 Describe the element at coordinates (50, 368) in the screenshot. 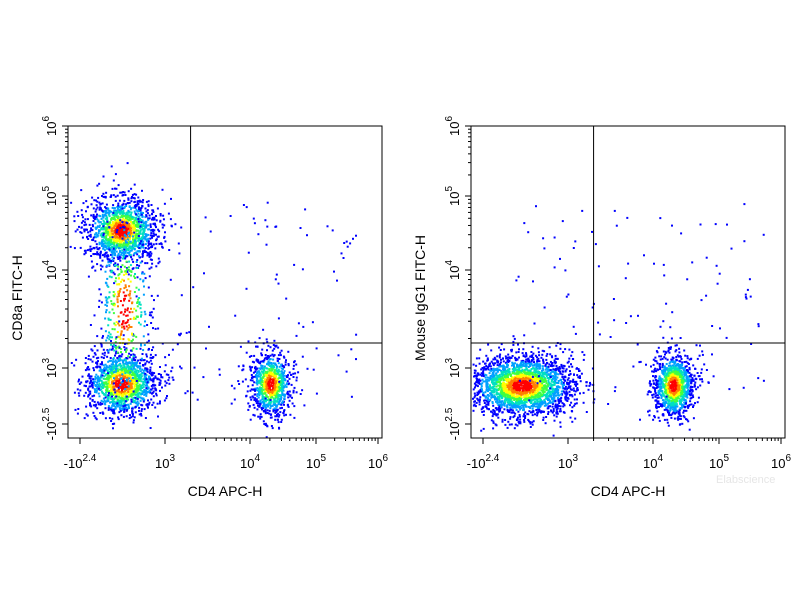

I see `y-tick-label: 103` at that location.